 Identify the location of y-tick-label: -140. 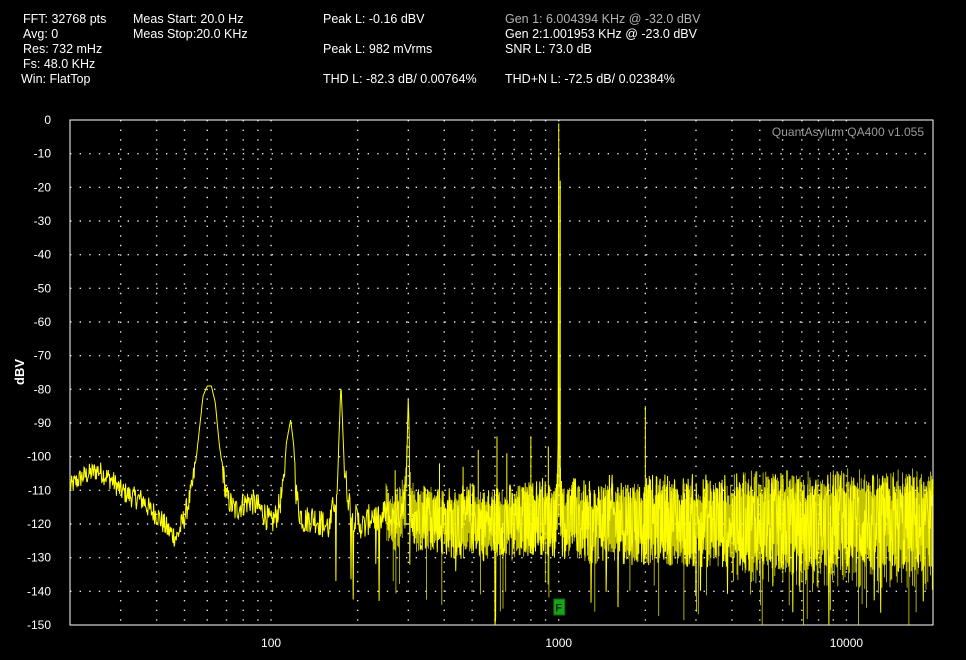
(39, 591).